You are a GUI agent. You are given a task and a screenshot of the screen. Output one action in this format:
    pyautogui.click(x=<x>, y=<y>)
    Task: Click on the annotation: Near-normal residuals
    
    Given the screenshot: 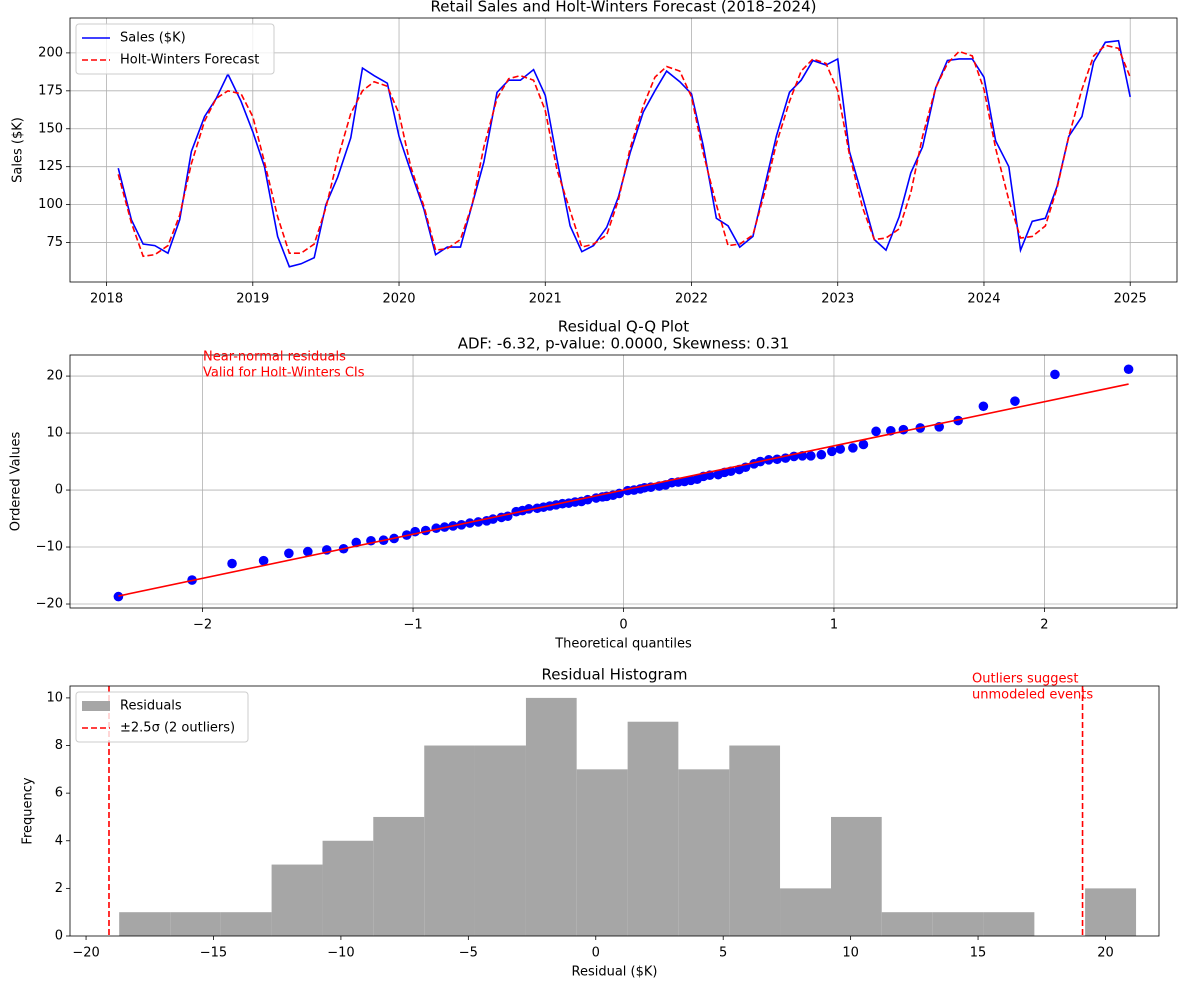 What is the action you would take?
    pyautogui.click(x=274, y=357)
    